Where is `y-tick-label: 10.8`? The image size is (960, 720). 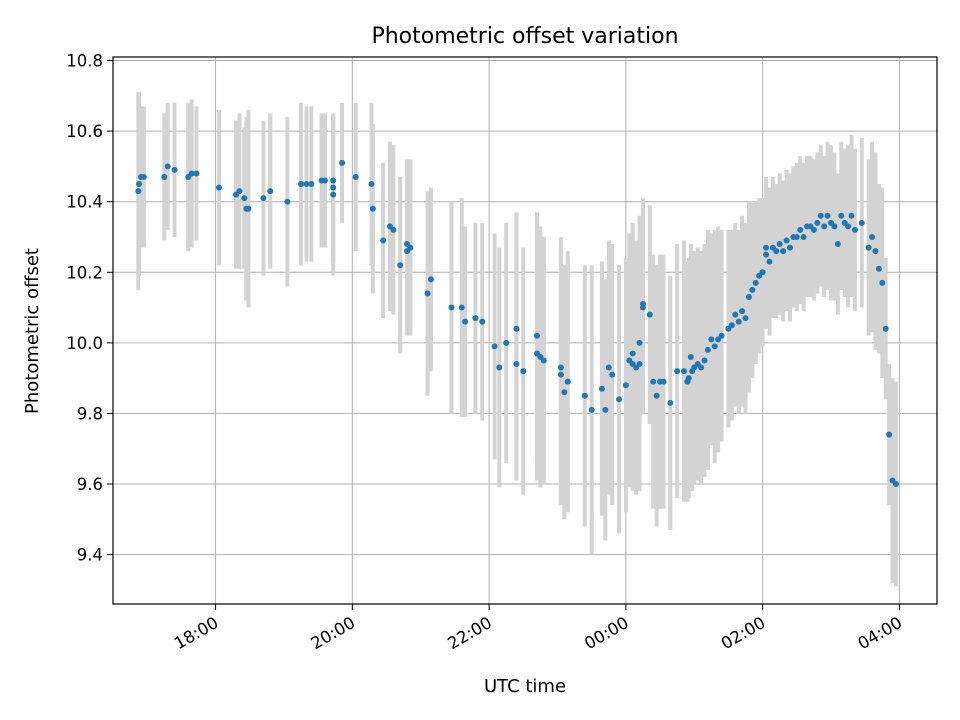
y-tick-label: 10.8 is located at coordinates (84, 61).